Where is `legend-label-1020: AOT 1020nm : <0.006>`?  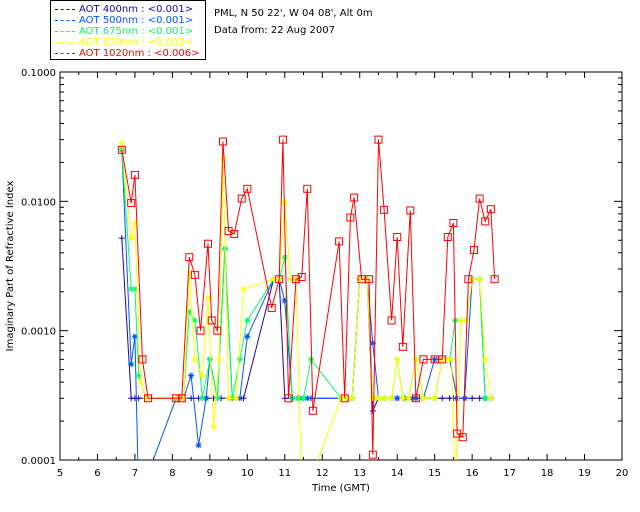 legend-label-1020: AOT 1020nm : <0.006> is located at coordinates (139, 53).